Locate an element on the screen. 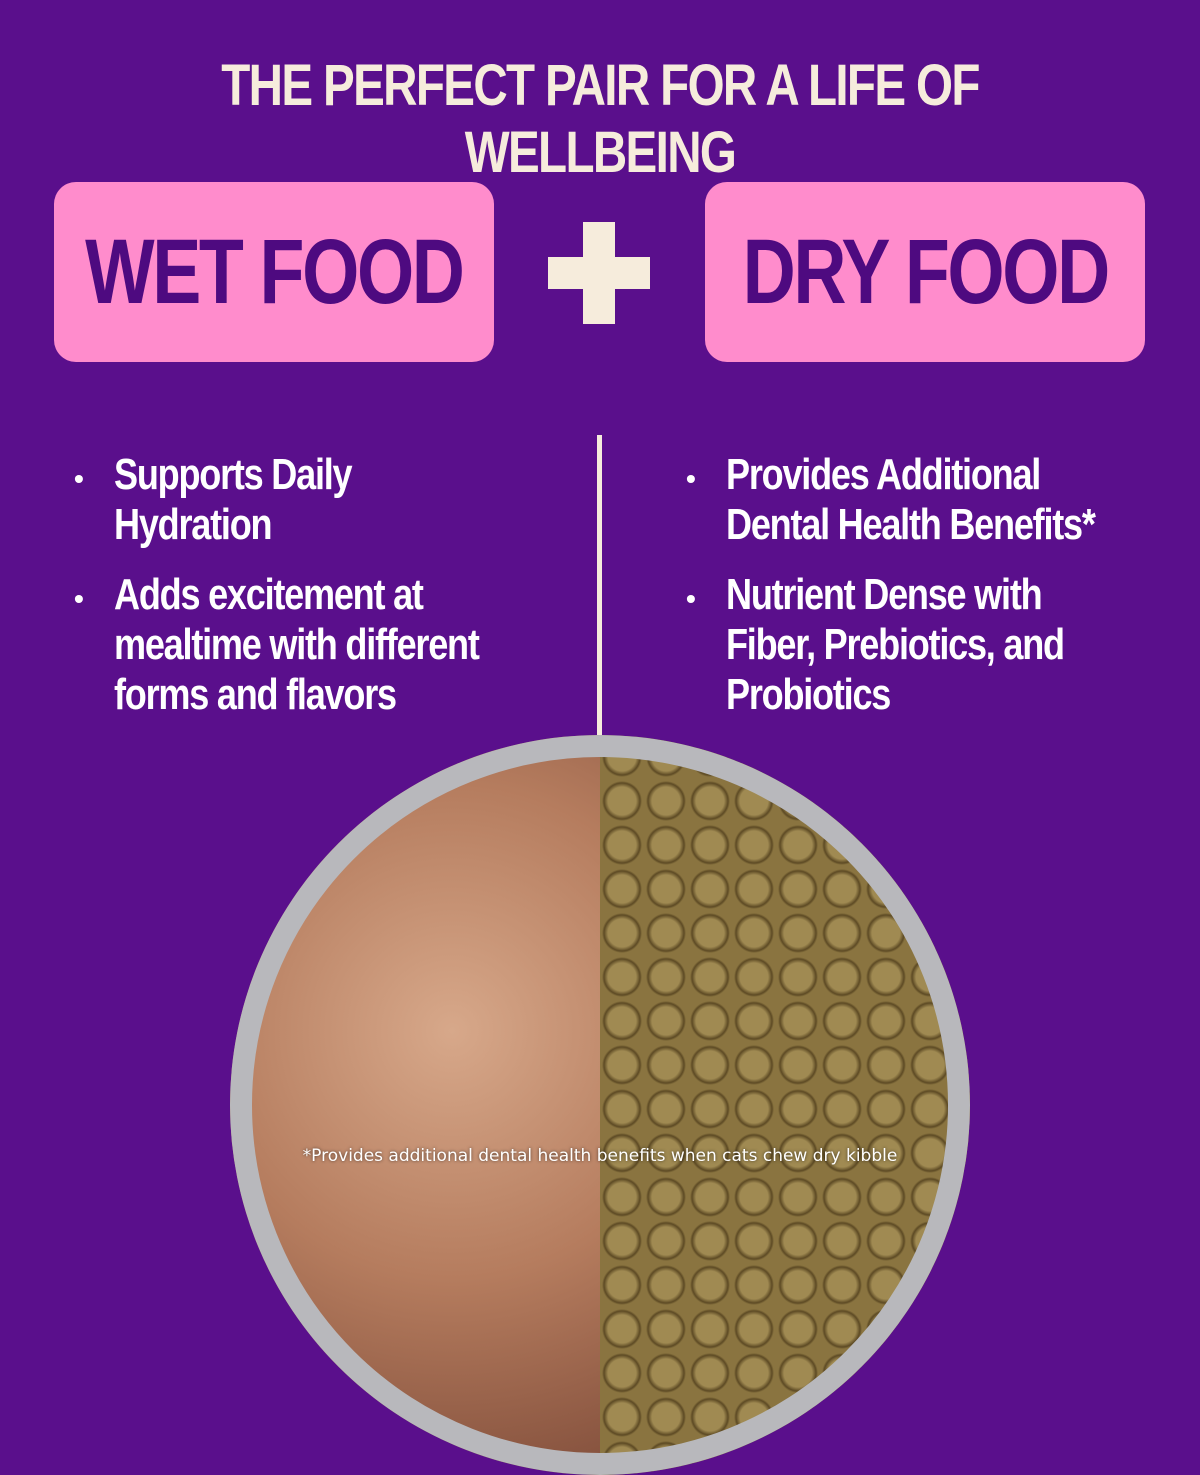 Image resolution: width=1200 pixels, height=1475 pixels. page-title: THE PERFECT PAIR FOR A LIFE OF WELLBEING is located at coordinates (600, 119).